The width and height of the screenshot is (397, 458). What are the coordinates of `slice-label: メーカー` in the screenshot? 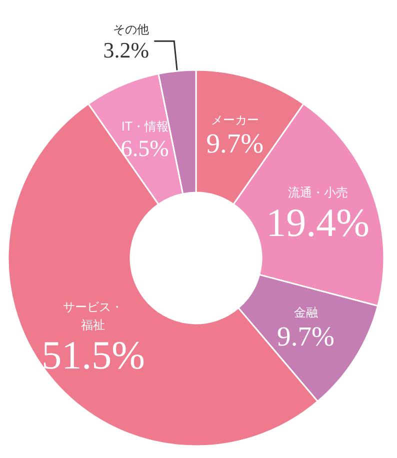 It's located at (234, 119).